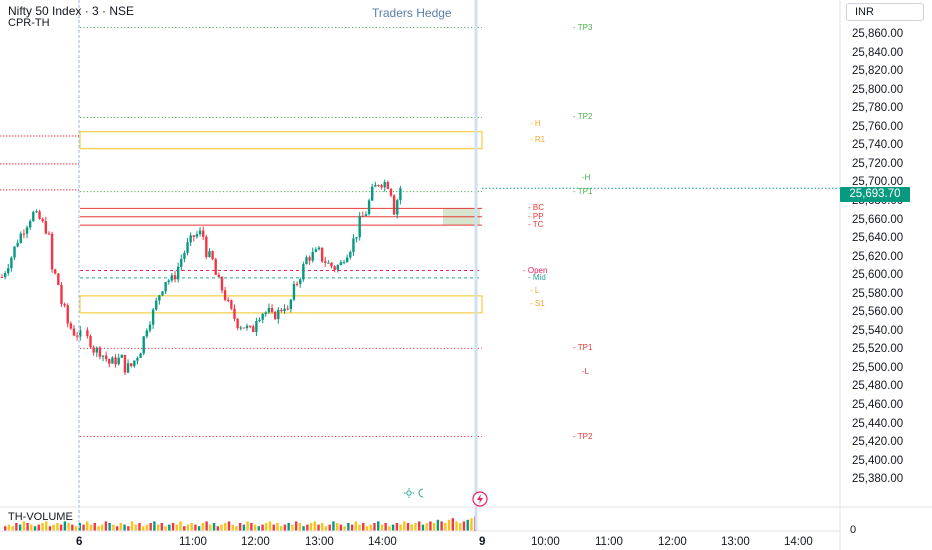 This screenshot has height=550, width=932. Describe the element at coordinates (535, 270) in the screenshot. I see `level-label-open: - Open` at that location.